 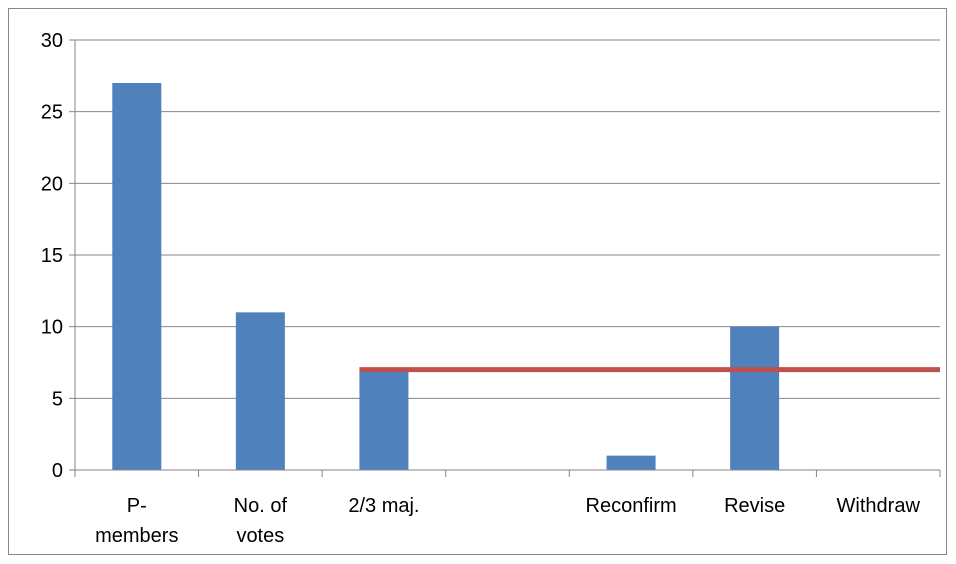 What do you see at coordinates (137, 506) in the screenshot?
I see `x-tick-label: P-` at bounding box center [137, 506].